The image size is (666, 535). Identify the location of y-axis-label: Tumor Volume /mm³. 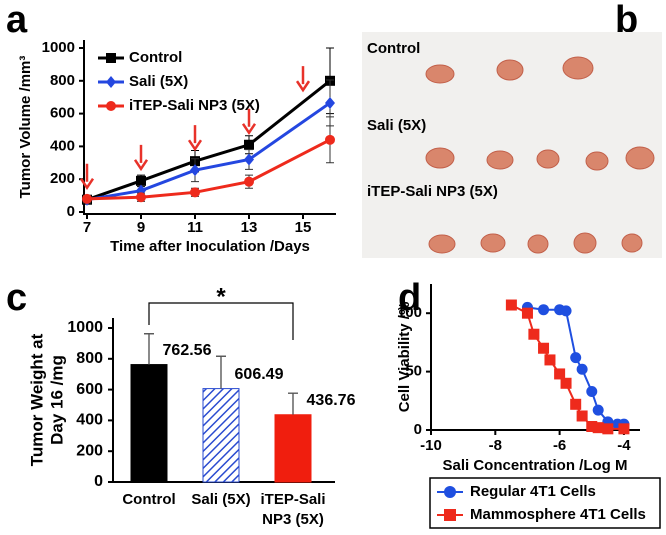
(25, 127).